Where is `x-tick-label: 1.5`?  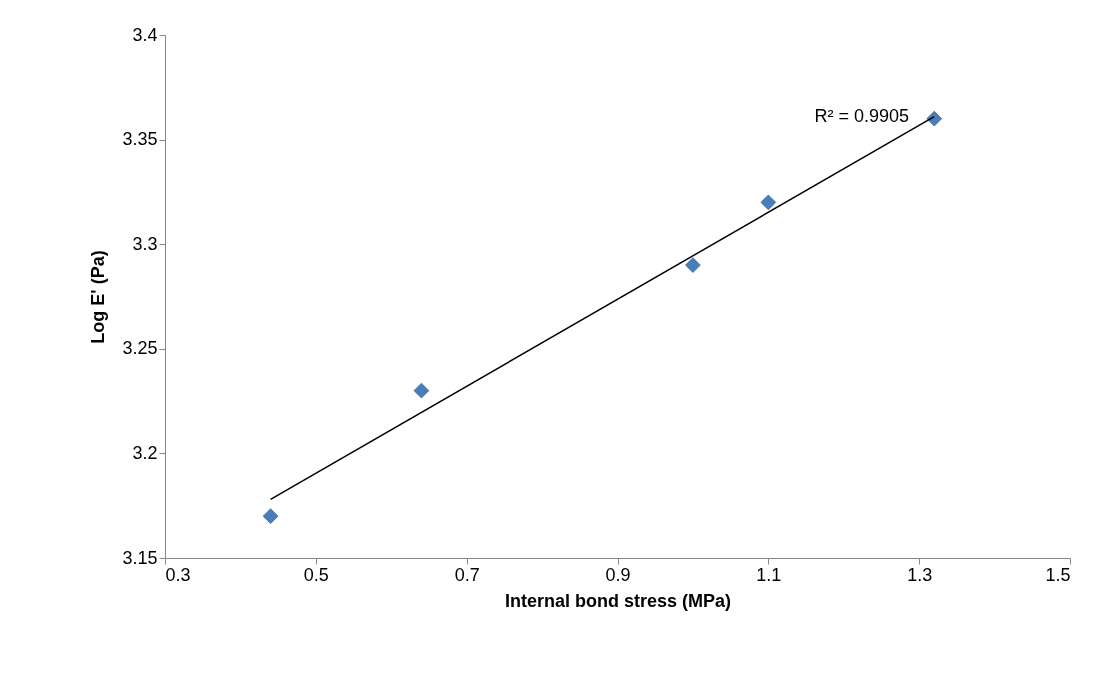
x-tick-label: 1.5 is located at coordinates (1058, 574).